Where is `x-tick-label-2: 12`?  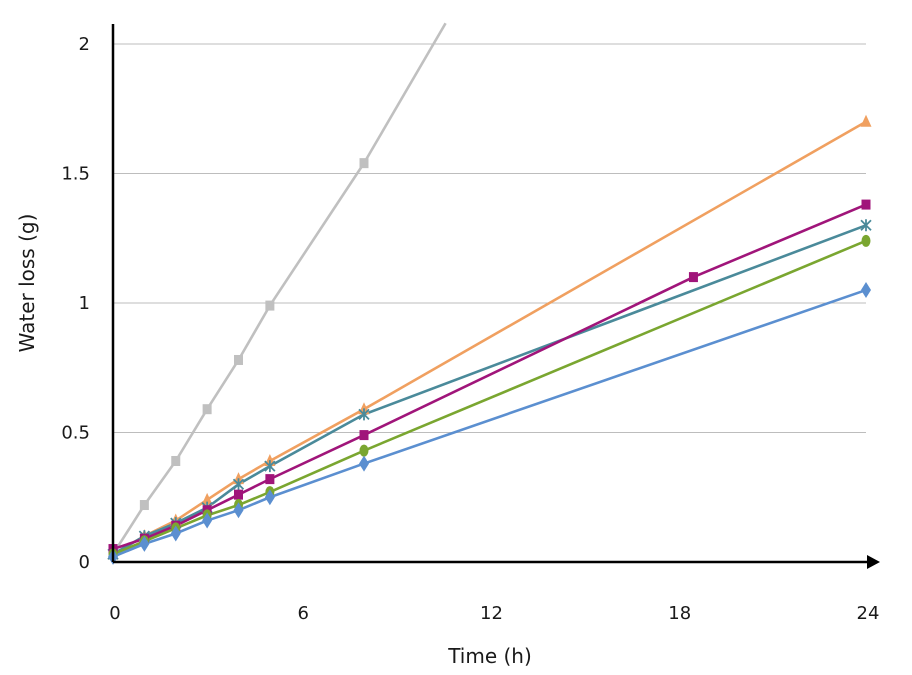
x-tick-label-2: 12 is located at coordinates (491, 613).